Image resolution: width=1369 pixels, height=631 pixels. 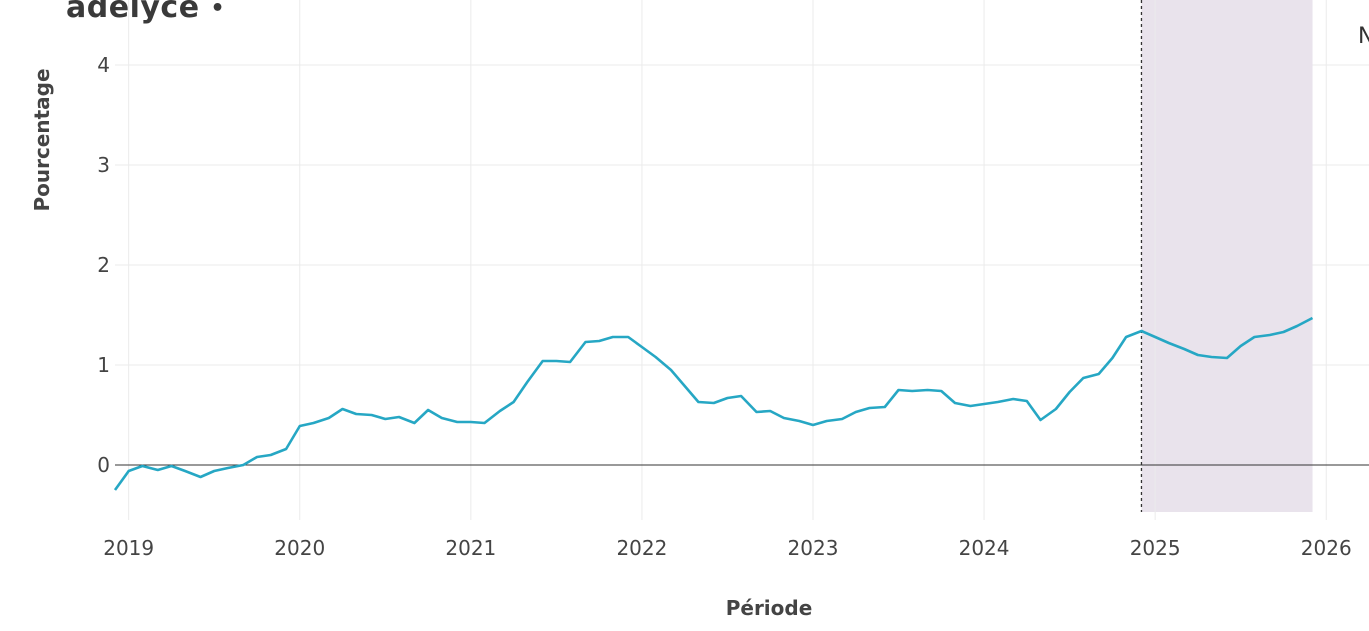 What do you see at coordinates (103, 465) in the screenshot?
I see `y-tick-label: 0` at bounding box center [103, 465].